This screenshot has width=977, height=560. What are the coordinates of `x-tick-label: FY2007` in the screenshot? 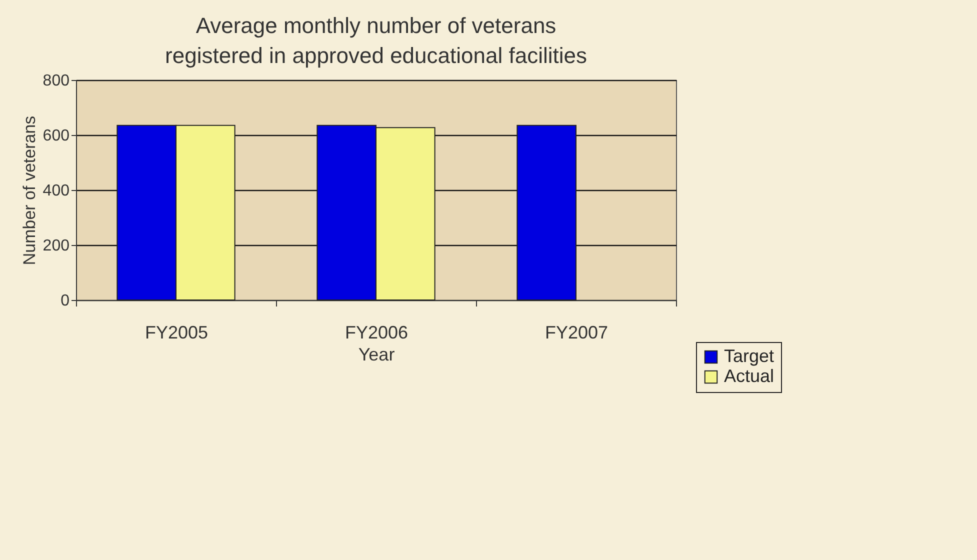 It's located at (576, 332).